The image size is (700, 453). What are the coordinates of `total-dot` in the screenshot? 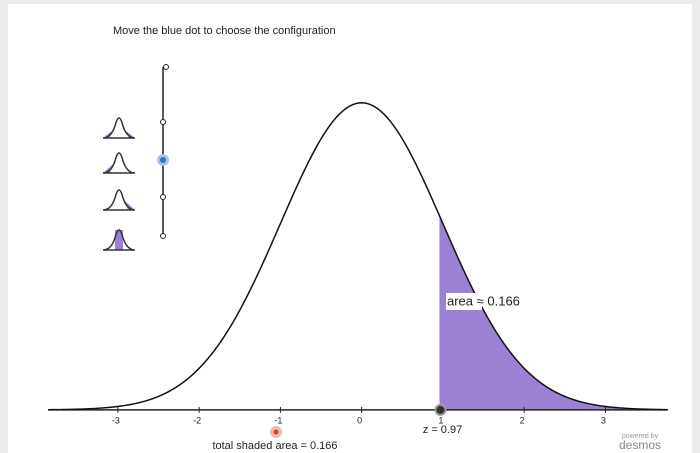 It's located at (276, 432).